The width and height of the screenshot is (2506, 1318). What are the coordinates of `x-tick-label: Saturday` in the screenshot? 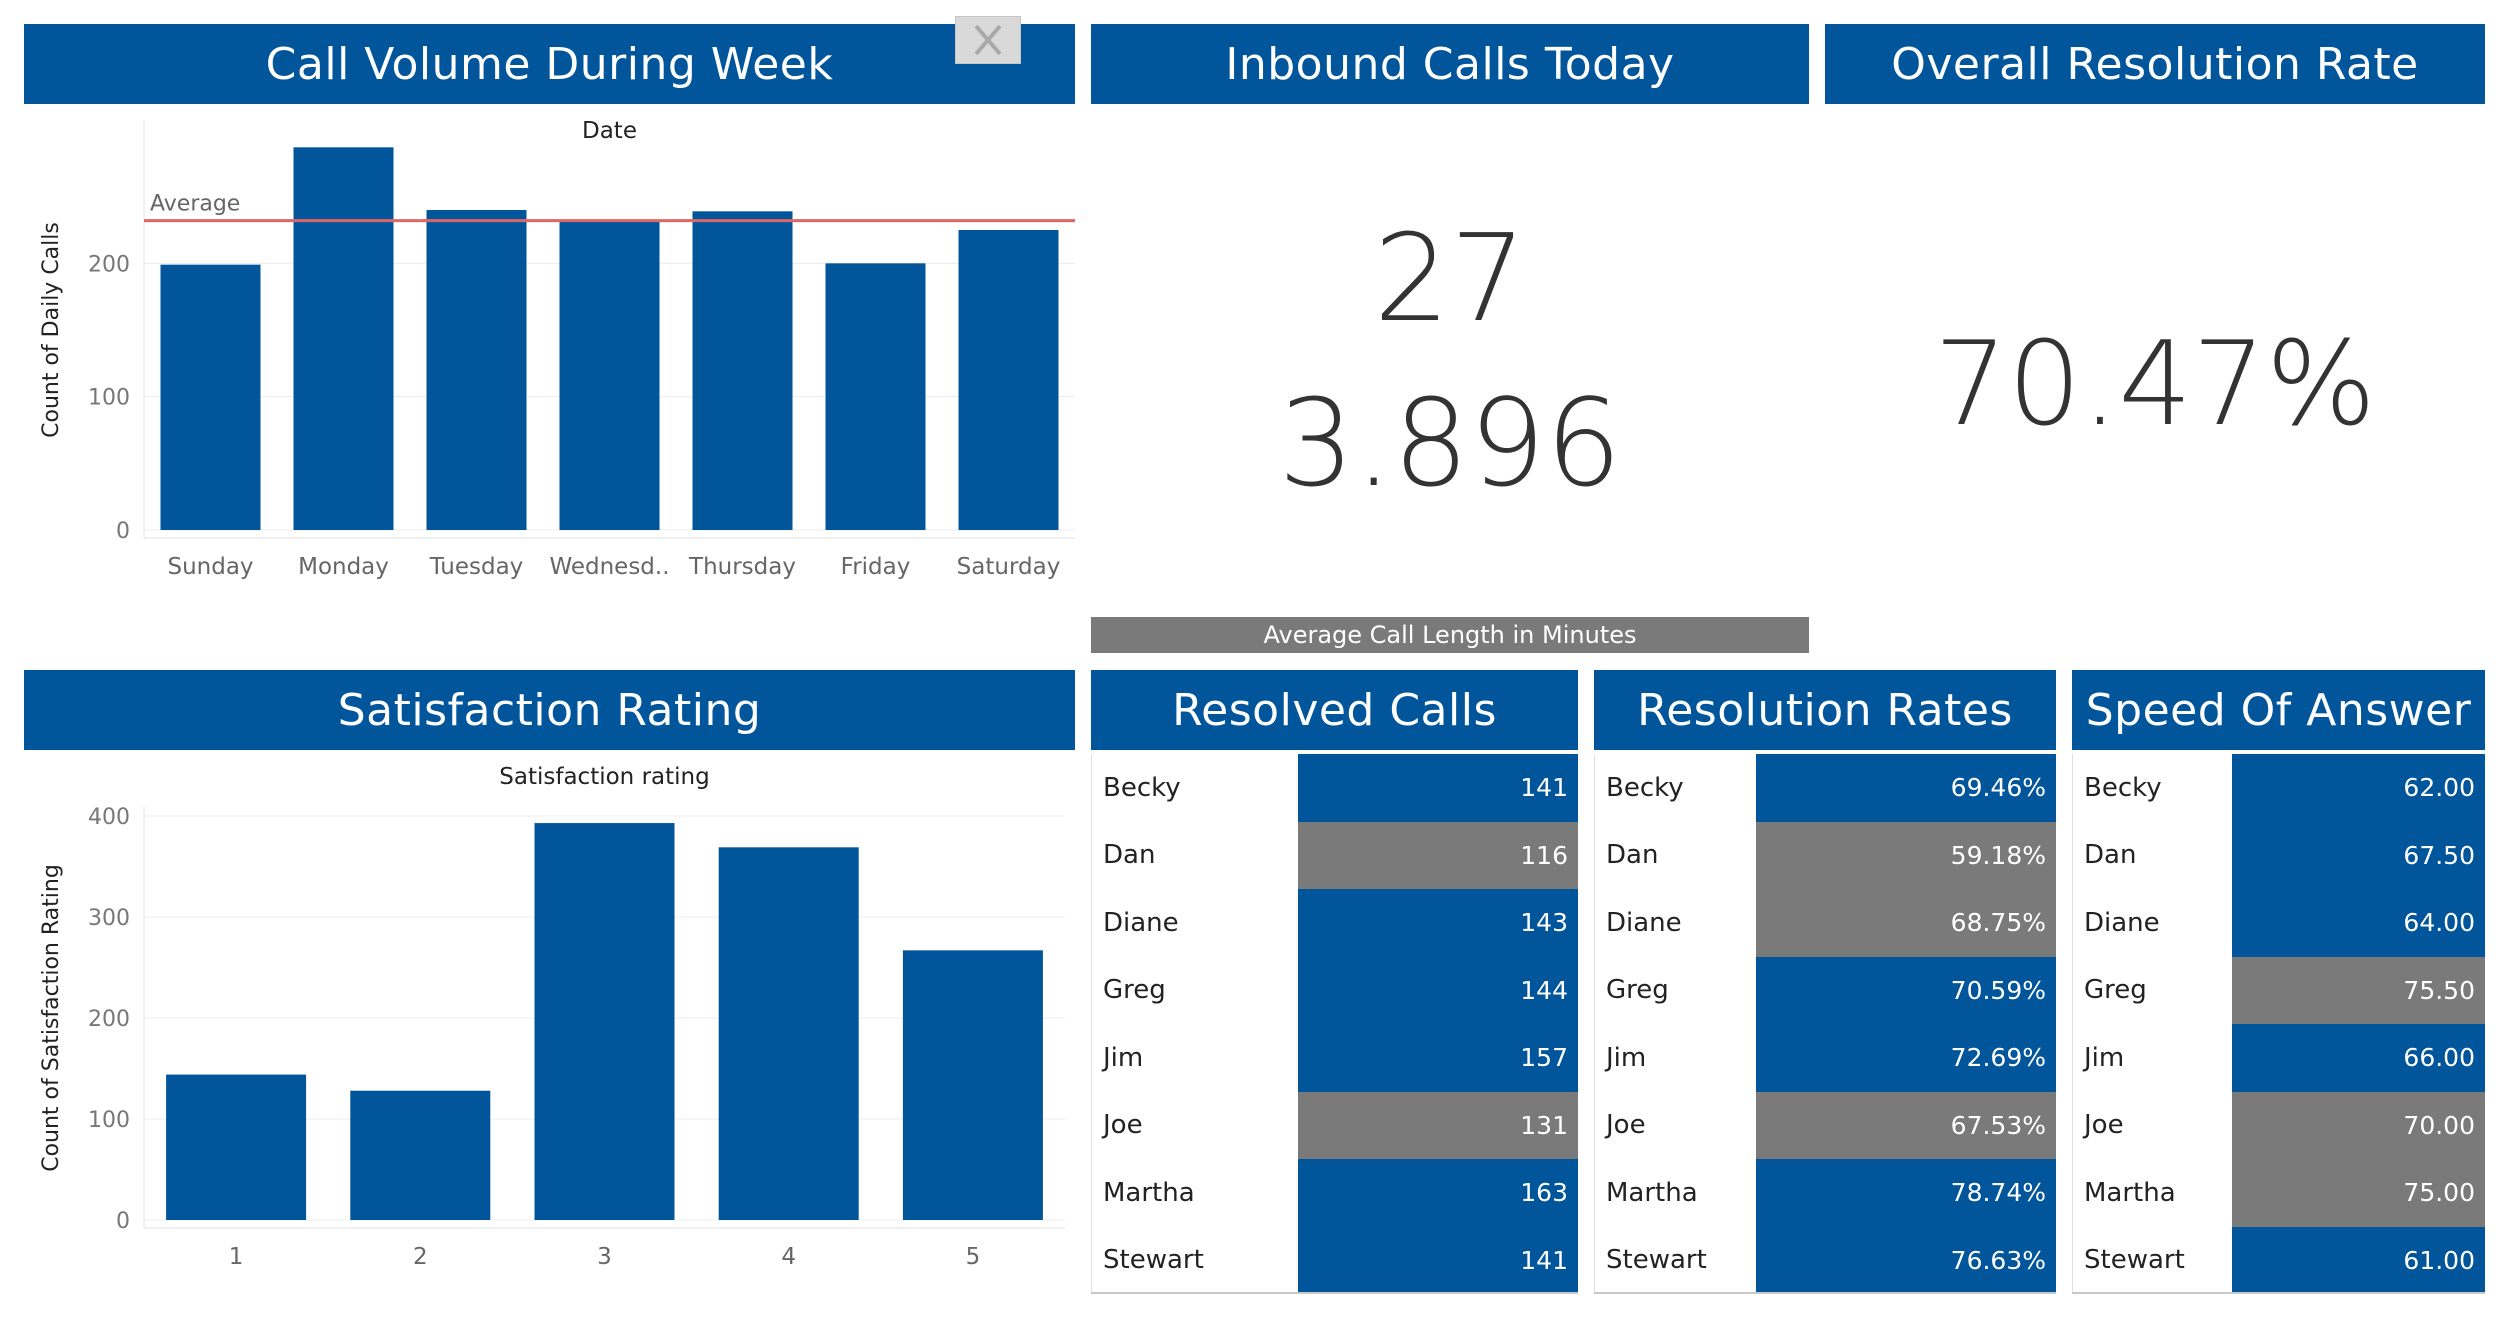 It's located at (1009, 567).